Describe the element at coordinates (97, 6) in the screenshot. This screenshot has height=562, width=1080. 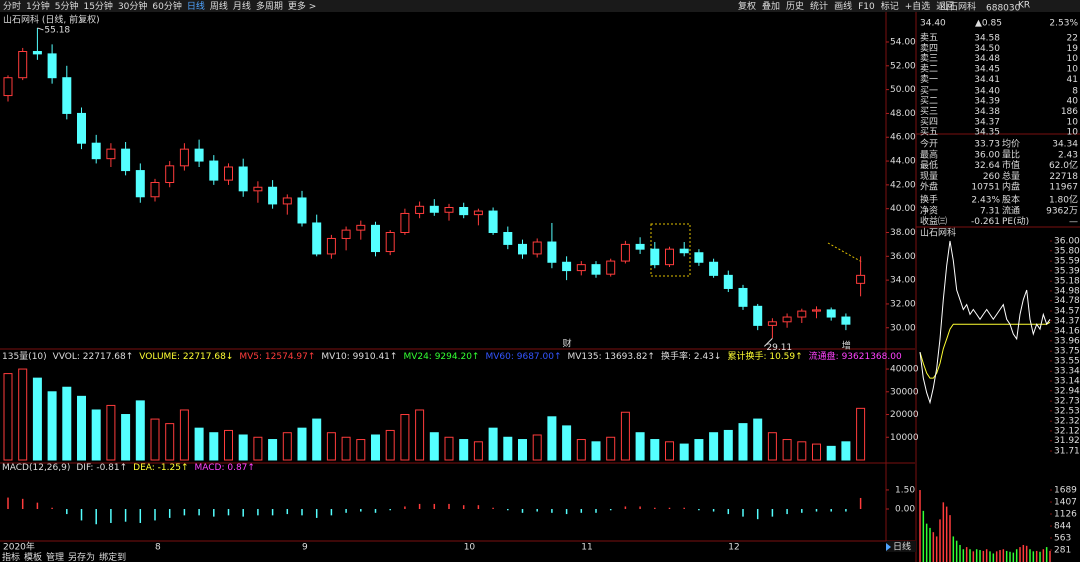
I see `period-tab: 15分钟` at that location.